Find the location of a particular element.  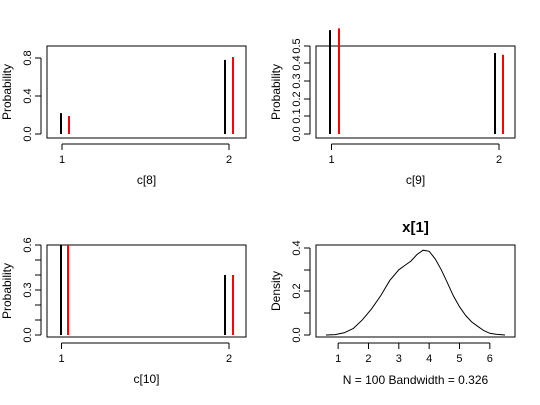

p1-x-axis-label: c[8] is located at coordinates (146, 180).